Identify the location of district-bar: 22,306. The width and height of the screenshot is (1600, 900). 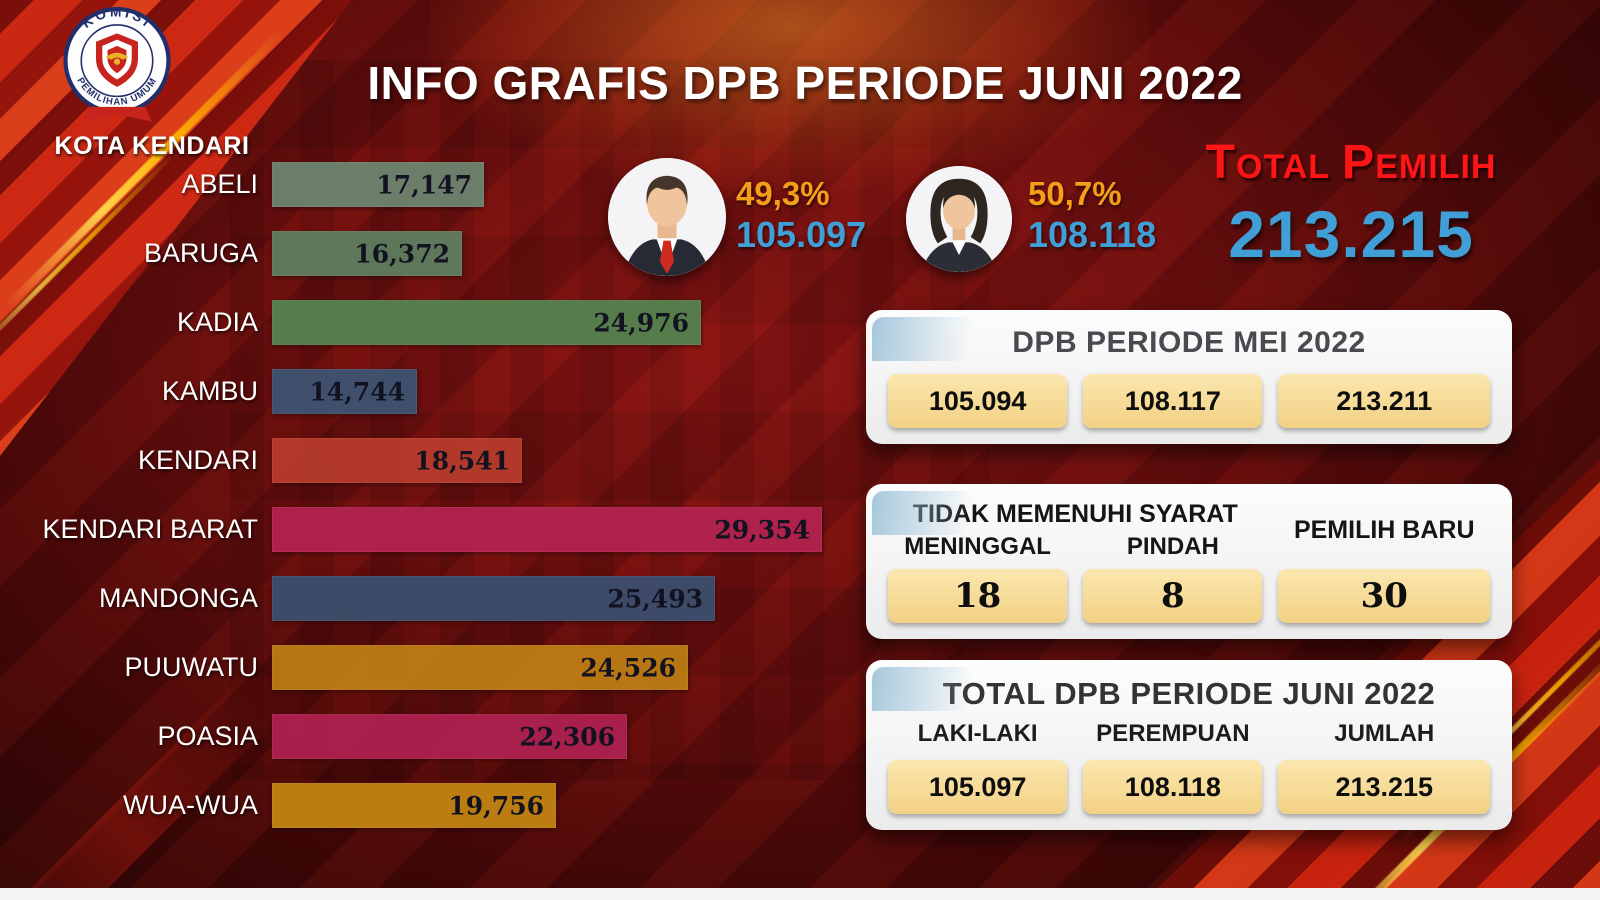
(449, 736).